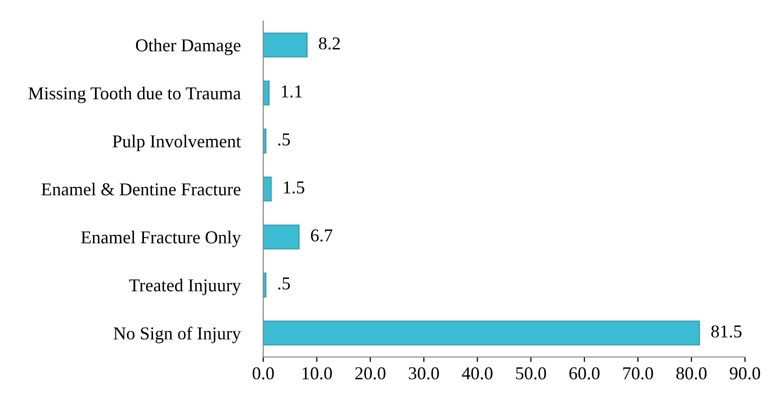  Describe the element at coordinates (691, 373) in the screenshot. I see `x-tick-label: 80.0` at that location.